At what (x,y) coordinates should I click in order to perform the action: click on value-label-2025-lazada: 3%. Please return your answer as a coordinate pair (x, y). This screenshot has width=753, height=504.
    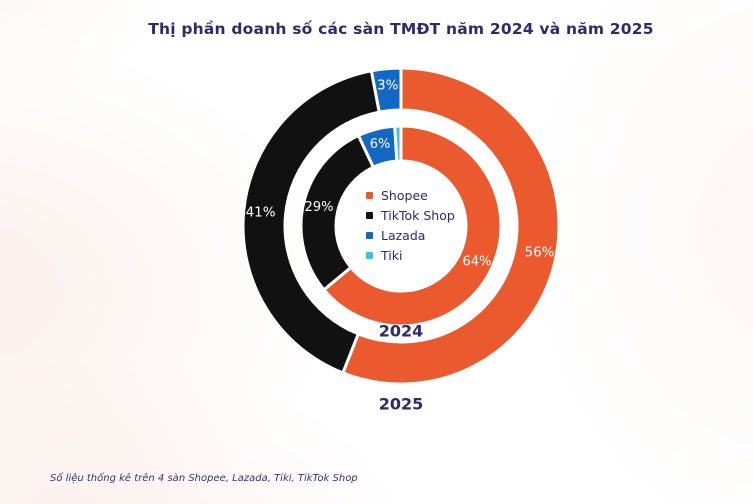
    Looking at the image, I should click on (388, 86).